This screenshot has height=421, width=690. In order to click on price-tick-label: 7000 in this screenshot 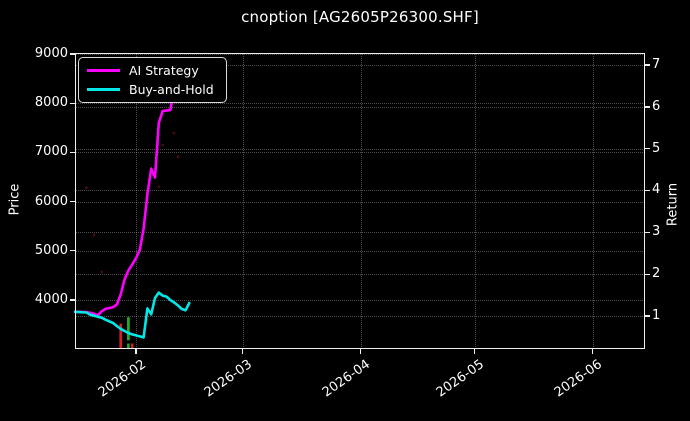, I will do `click(51, 152)`.